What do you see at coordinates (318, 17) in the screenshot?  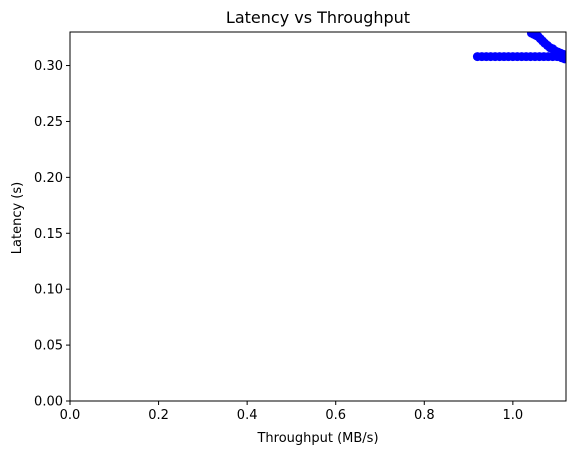 I see `chart-title: Latency vs Throughput` at bounding box center [318, 17].